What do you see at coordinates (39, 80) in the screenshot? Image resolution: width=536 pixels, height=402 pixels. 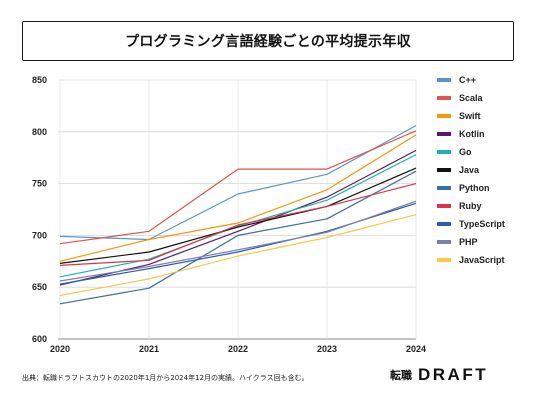 I see `y-tick-label: 850` at bounding box center [39, 80].